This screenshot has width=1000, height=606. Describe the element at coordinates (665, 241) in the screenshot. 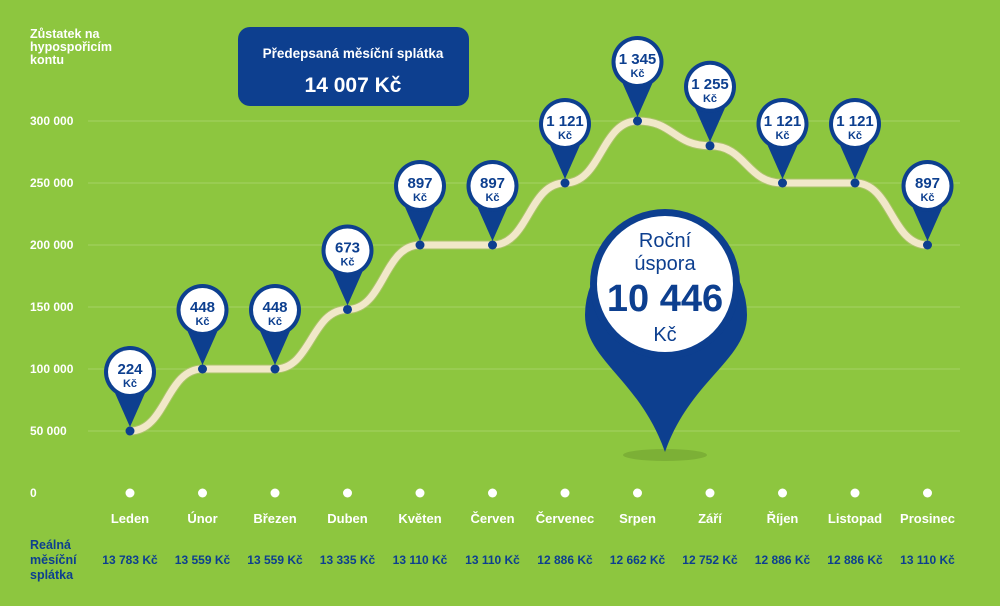

I see `callout-line1: Roční` at that location.